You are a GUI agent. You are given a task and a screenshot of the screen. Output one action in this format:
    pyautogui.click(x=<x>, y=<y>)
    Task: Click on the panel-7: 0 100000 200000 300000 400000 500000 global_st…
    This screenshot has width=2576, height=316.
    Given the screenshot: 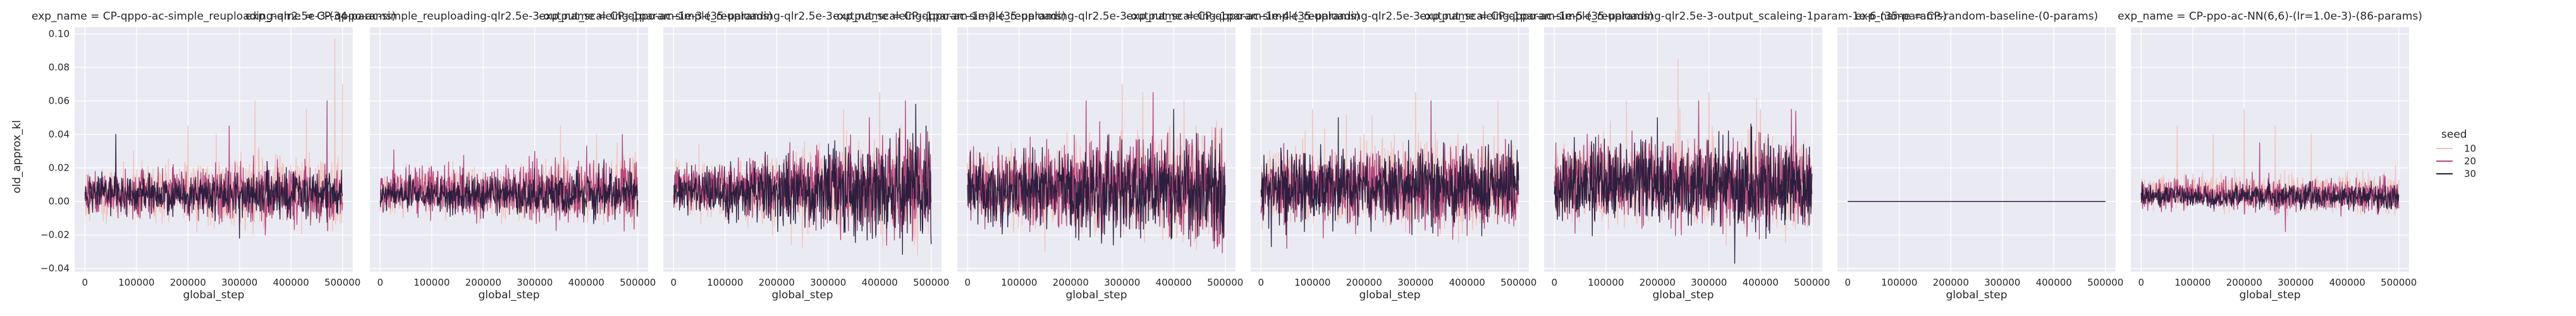 What is the action you would take?
    pyautogui.click(x=1980, y=155)
    